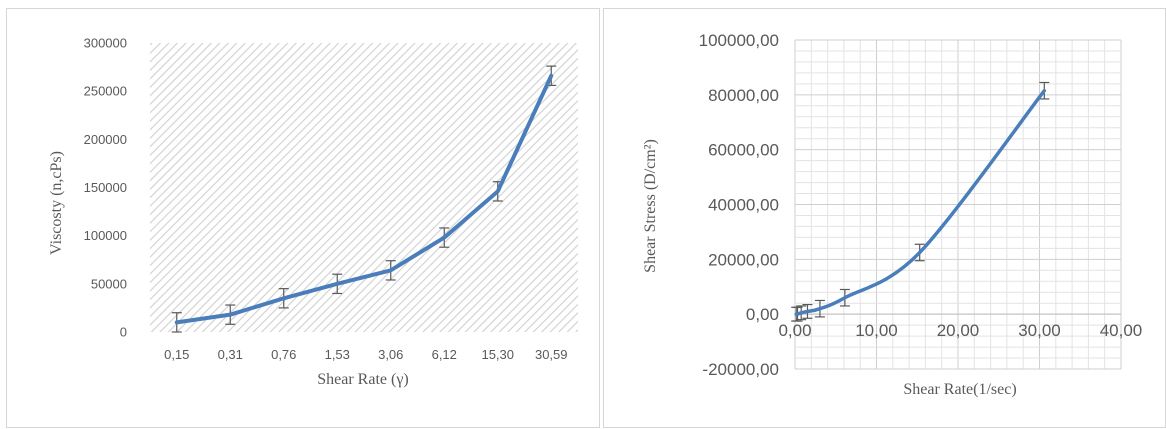  What do you see at coordinates (743, 150) in the screenshot?
I see `y-tick-label: 60000,00` at bounding box center [743, 150].